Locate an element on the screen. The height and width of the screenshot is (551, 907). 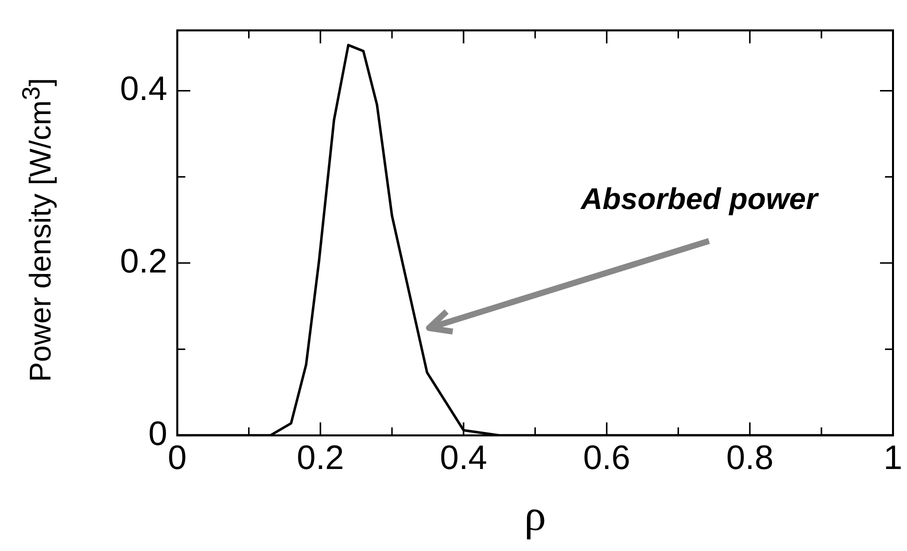
y-tick-label: 0 is located at coordinates (158, 433).